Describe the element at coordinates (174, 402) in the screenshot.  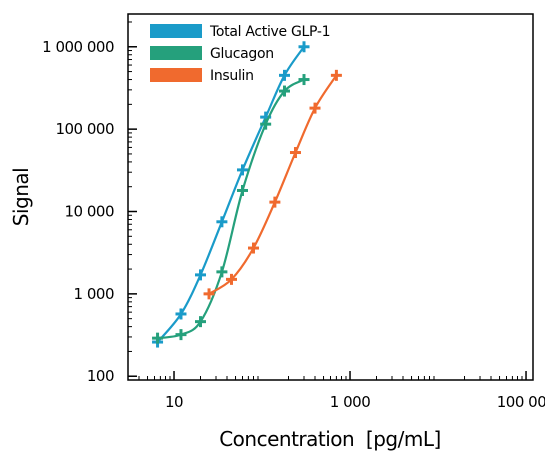
I see `x-tick-label: 10` at that location.